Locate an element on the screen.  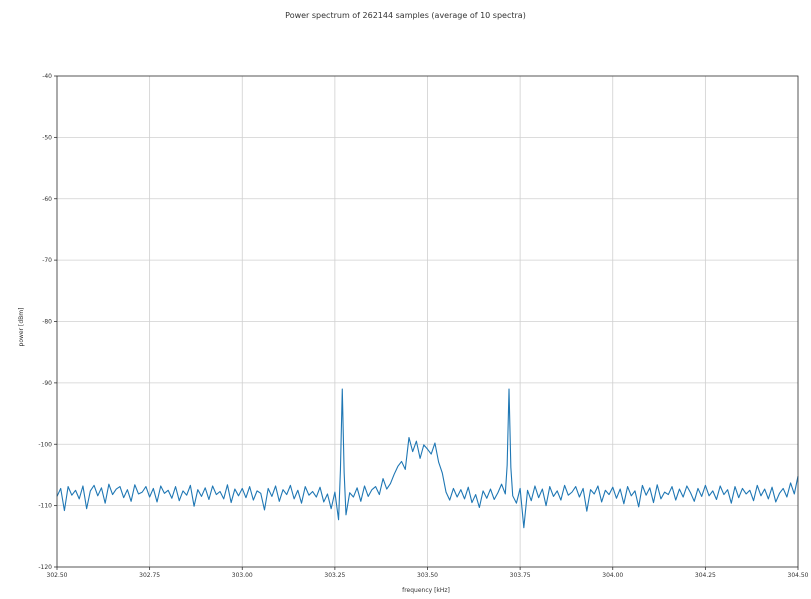
x-tick-label: 304.25 is located at coordinates (705, 575).